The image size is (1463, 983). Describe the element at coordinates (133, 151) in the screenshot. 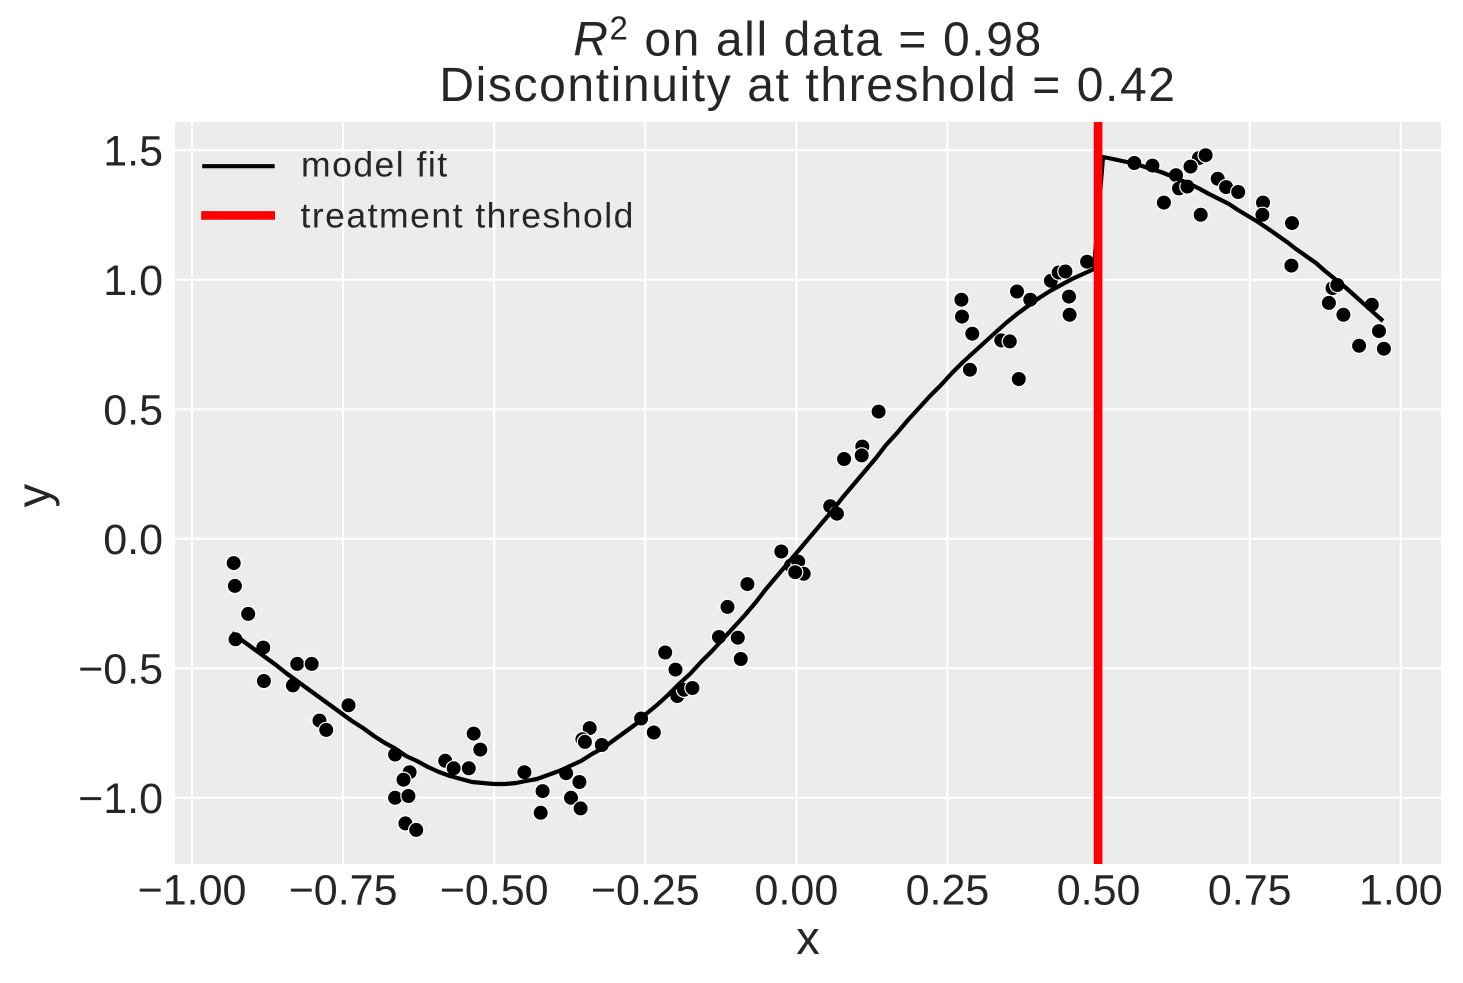

I see `svg-text: 1.5` at that location.